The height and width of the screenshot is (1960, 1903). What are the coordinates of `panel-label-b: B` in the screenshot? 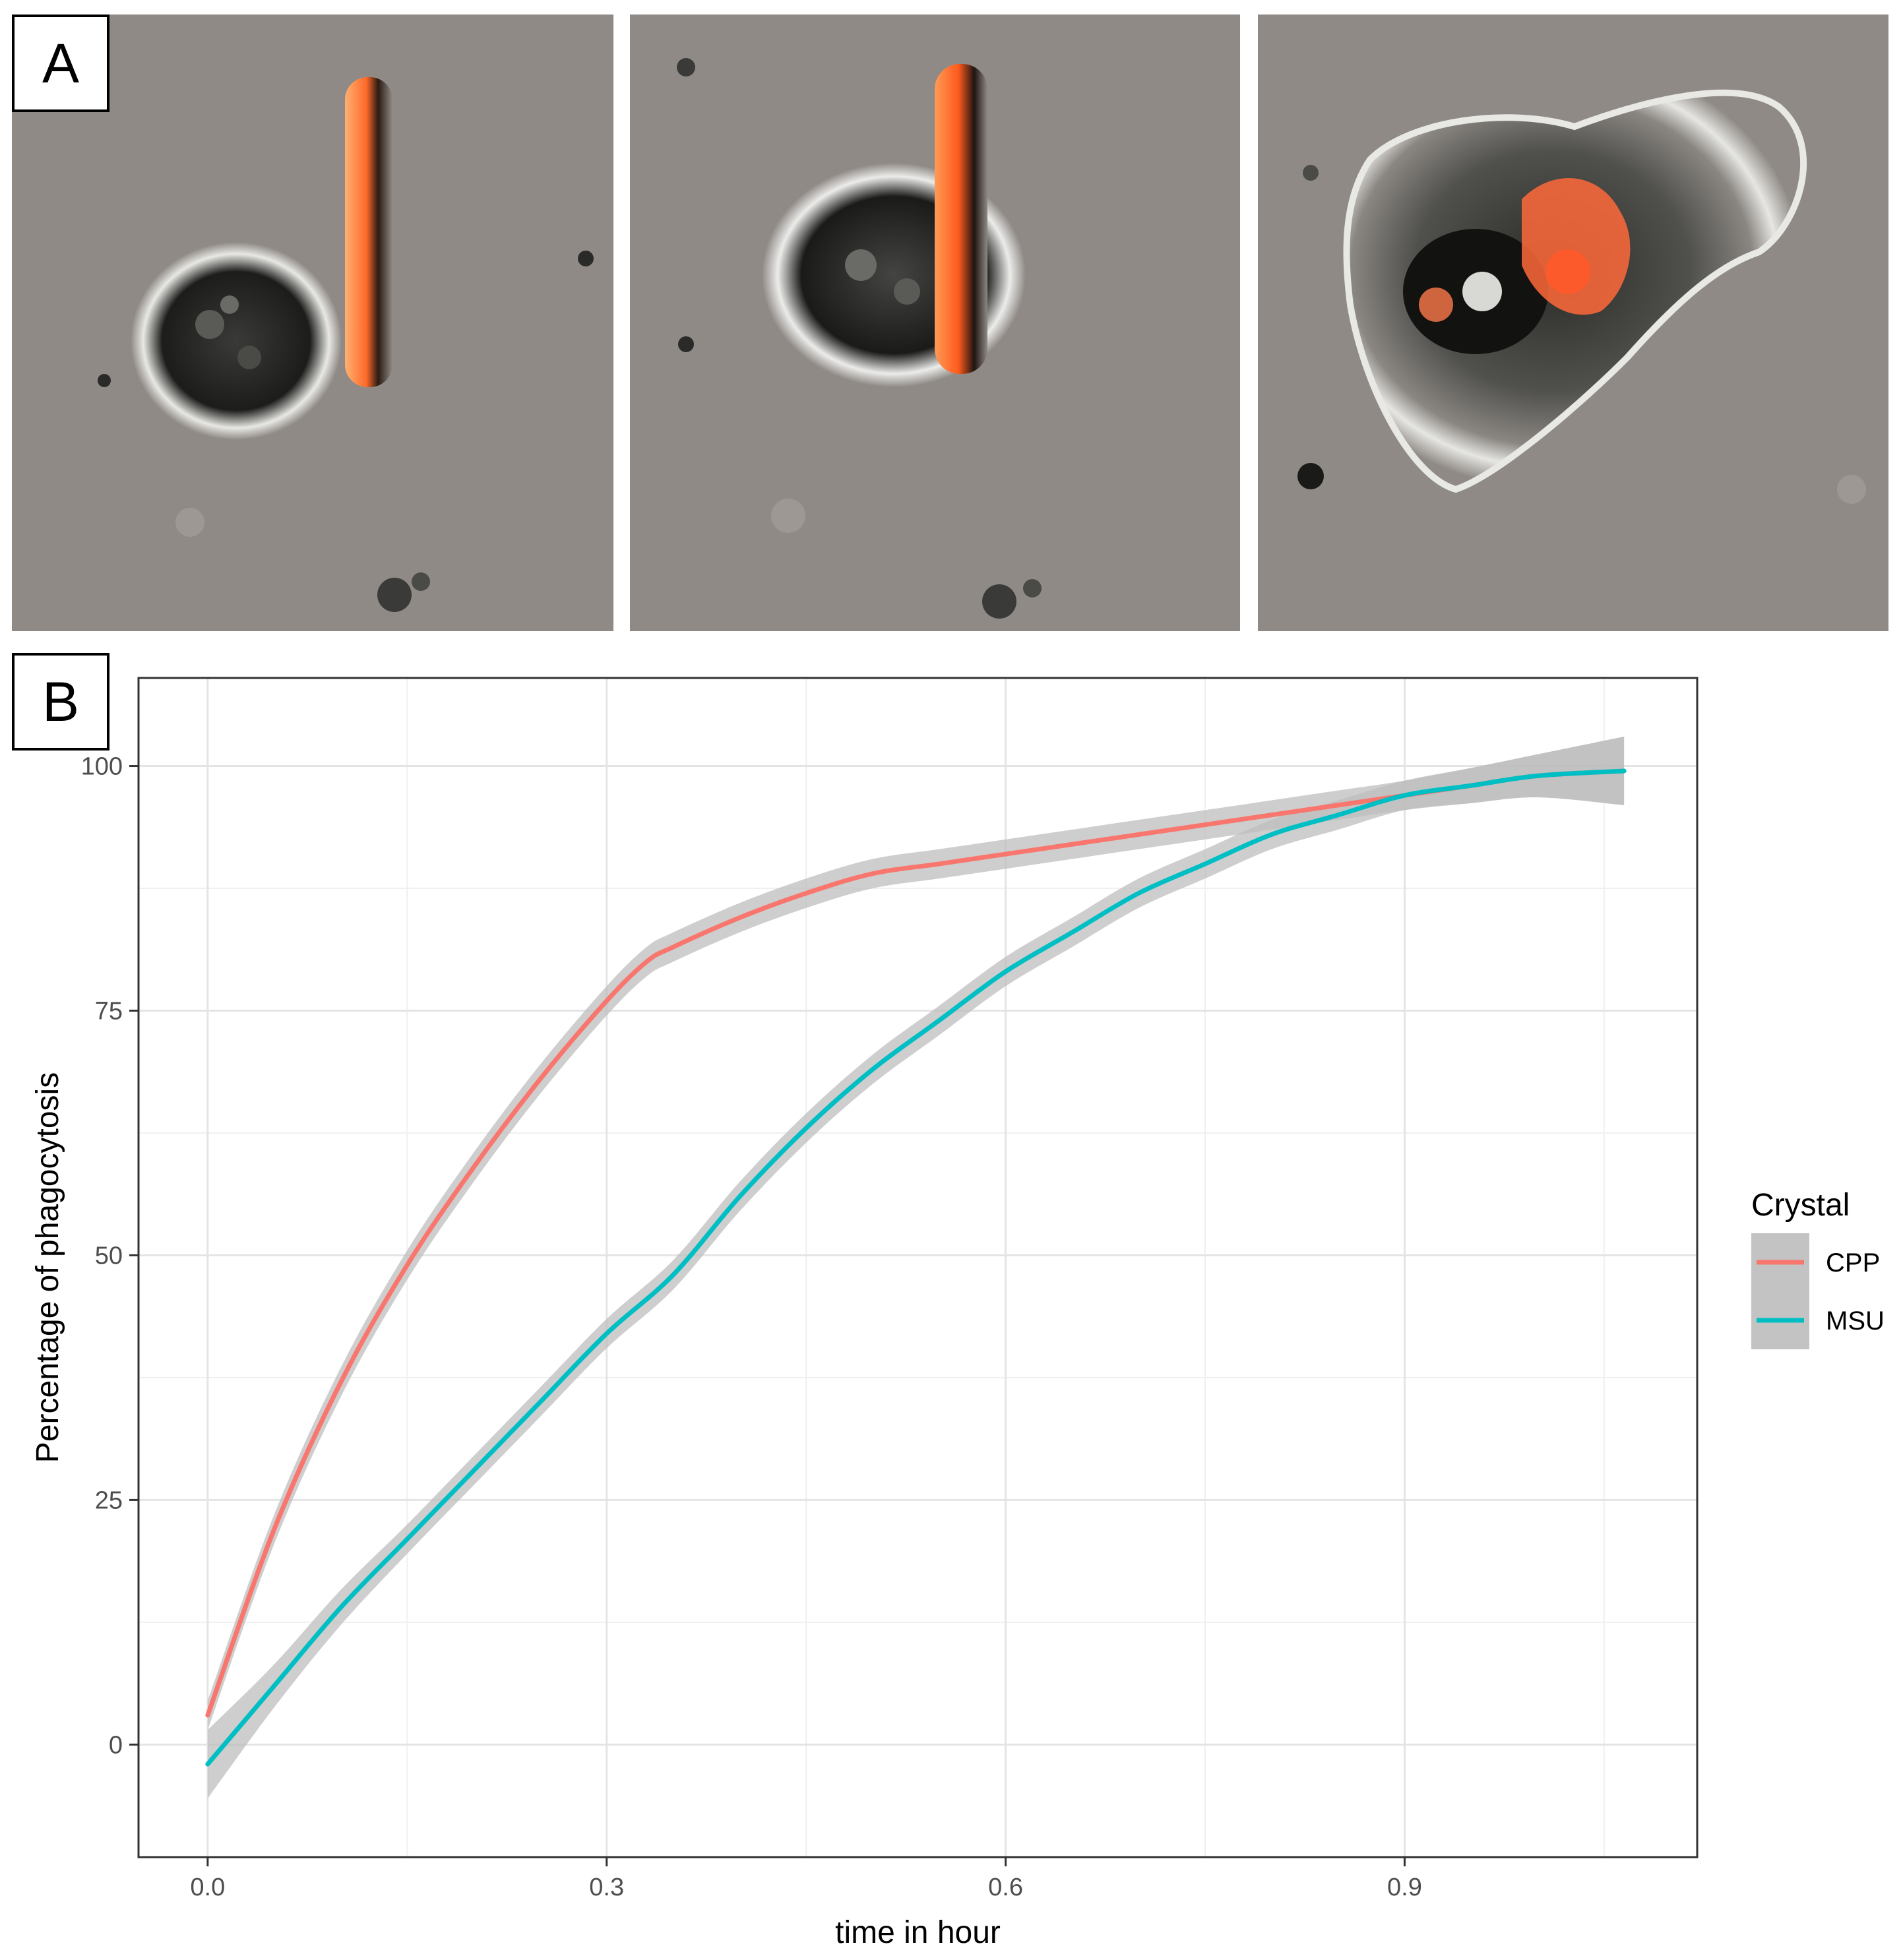 It's located at (61, 701).